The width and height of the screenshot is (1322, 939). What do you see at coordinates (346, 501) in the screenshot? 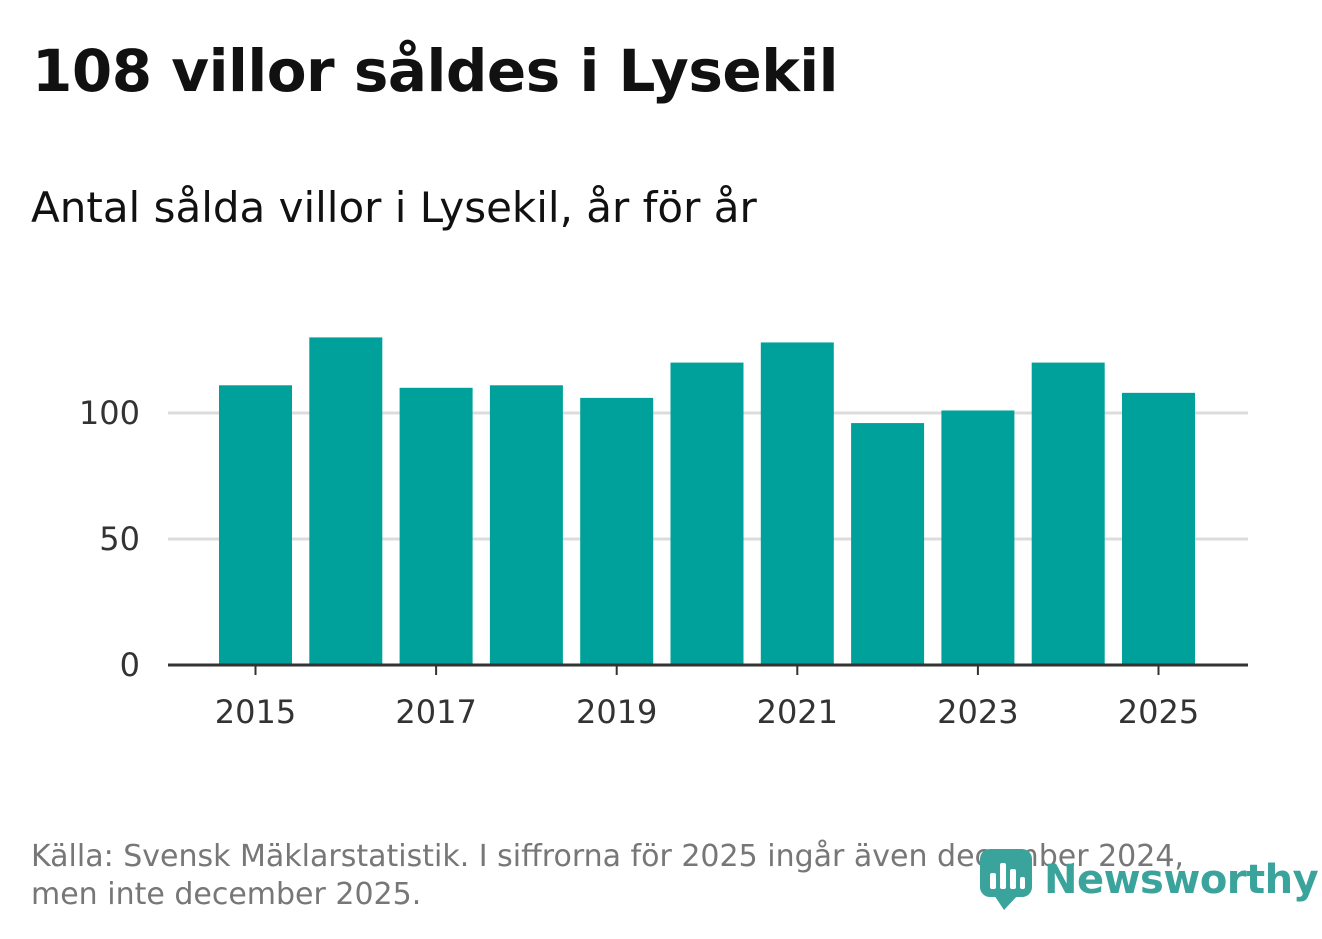
I see `bar-2016` at bounding box center [346, 501].